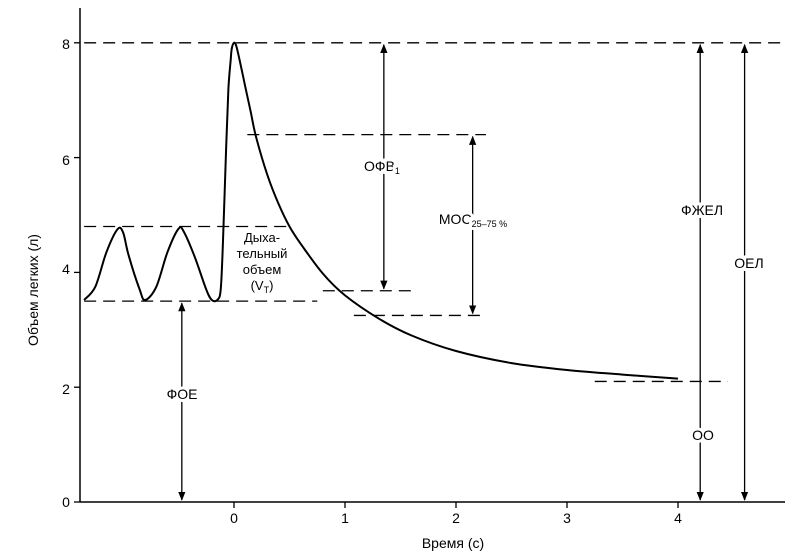  I want to click on fzhel-label: ФЖЕЛ, so click(702, 210).